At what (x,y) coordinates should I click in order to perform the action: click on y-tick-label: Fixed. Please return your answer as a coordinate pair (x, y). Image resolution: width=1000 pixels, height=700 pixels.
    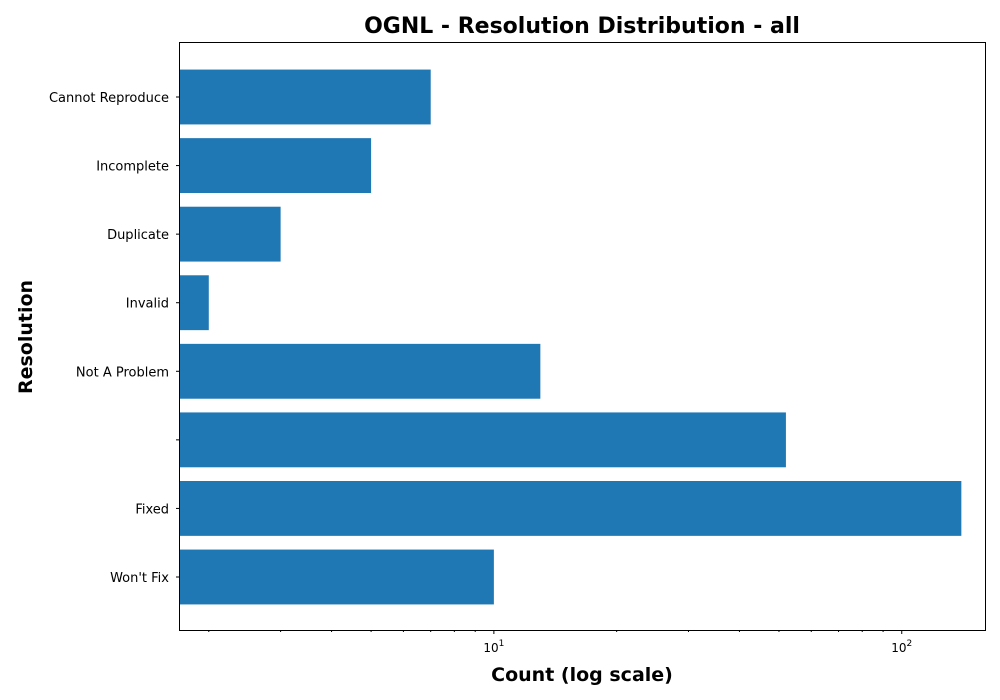
    Looking at the image, I should click on (152, 509).